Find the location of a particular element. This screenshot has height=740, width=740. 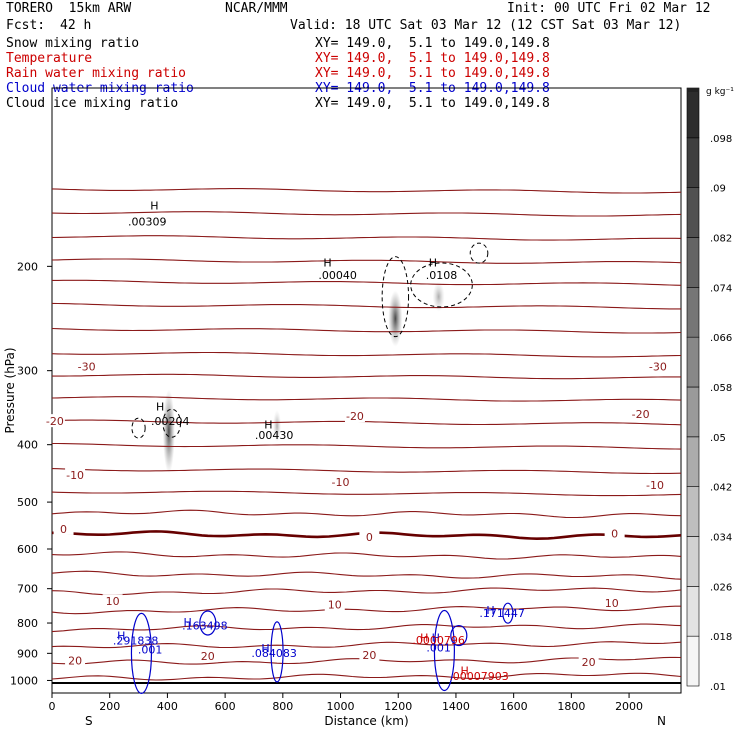

y-tick-label: 200 is located at coordinates (27, 266).